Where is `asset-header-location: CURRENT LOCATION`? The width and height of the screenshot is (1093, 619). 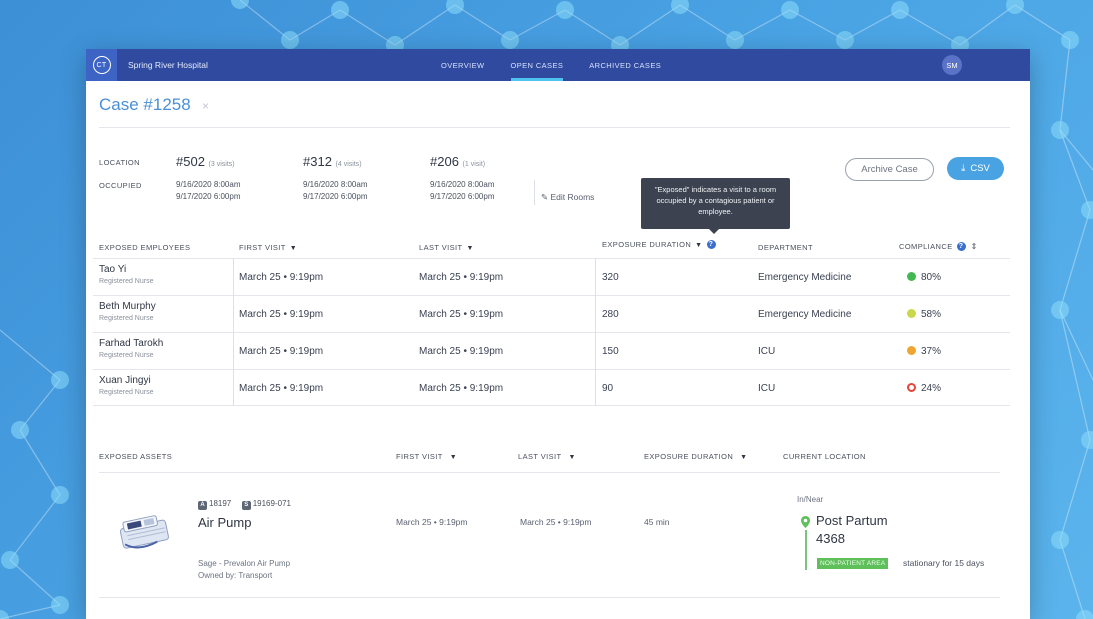
asset-header-location: CURRENT LOCATION is located at coordinates (824, 456).